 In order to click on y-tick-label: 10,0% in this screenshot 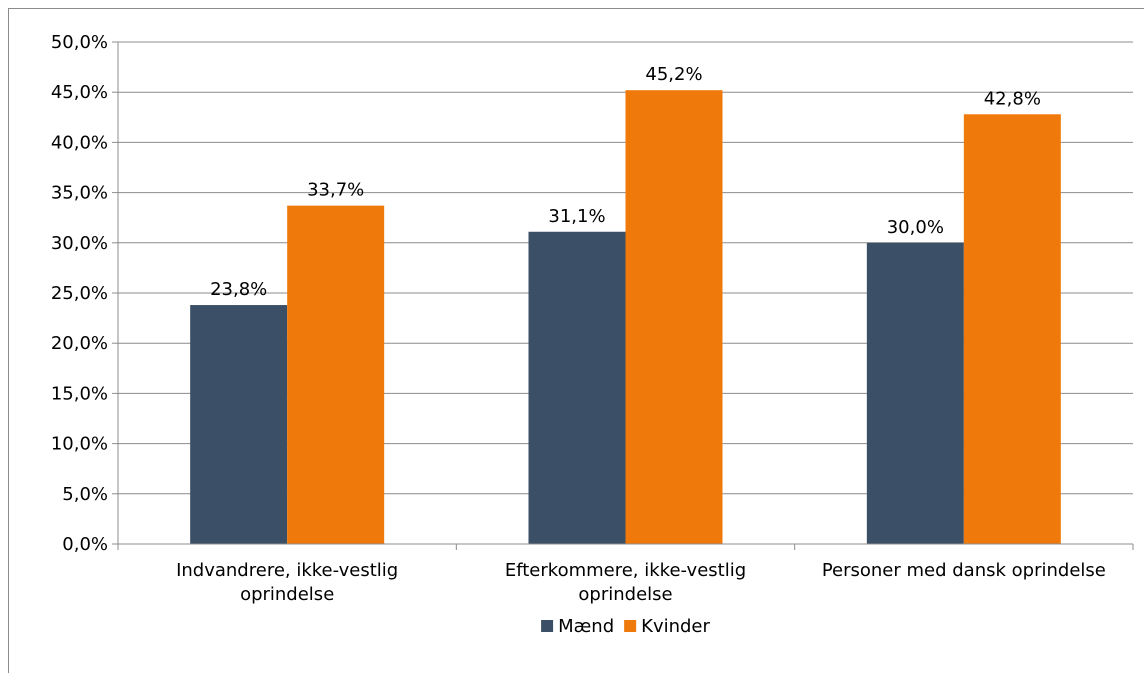, I will do `click(79, 444)`.